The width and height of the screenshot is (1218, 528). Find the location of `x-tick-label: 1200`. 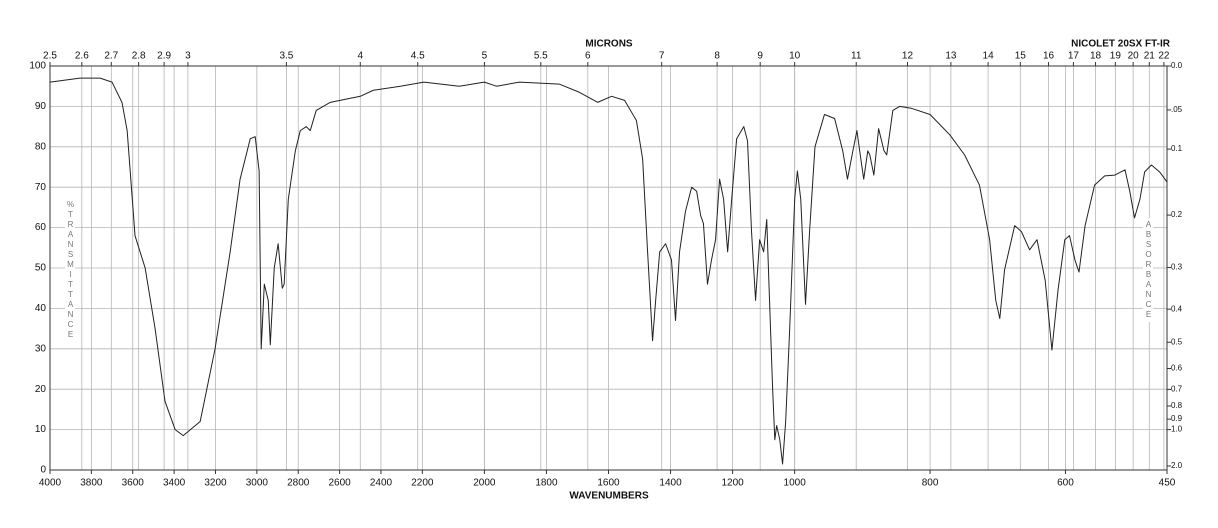

x-tick-label: 1200 is located at coordinates (732, 483).